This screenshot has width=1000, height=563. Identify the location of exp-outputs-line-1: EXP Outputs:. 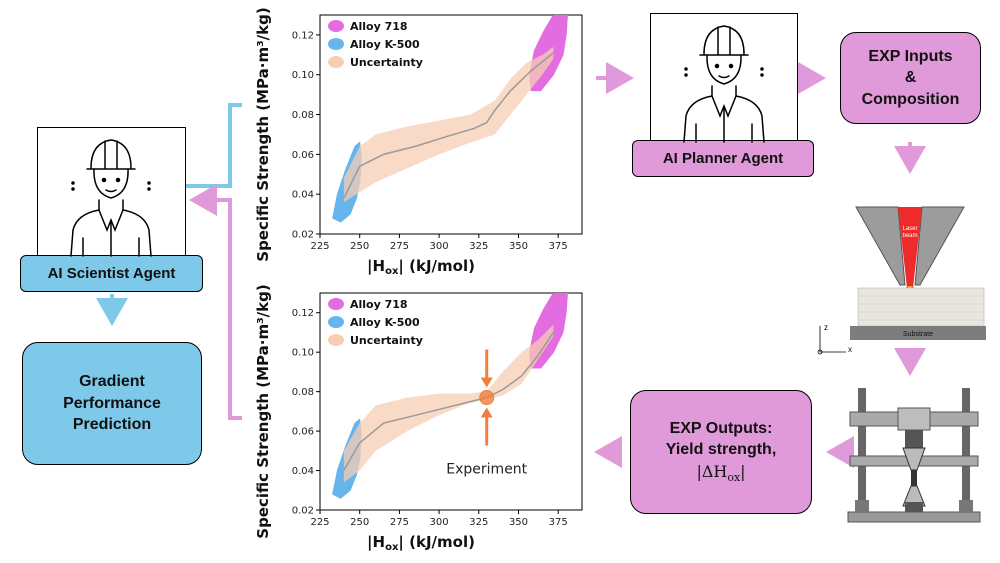
(721, 428).